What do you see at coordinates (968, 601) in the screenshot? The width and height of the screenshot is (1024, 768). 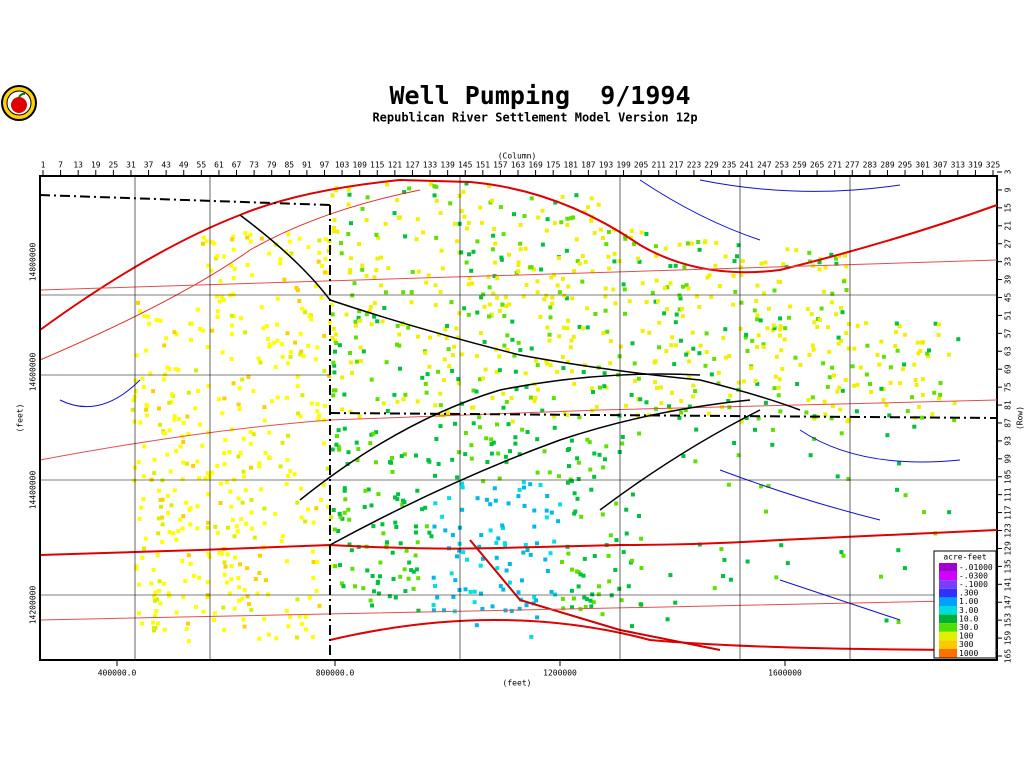 I see `legend-label: 1.00` at bounding box center [968, 601].